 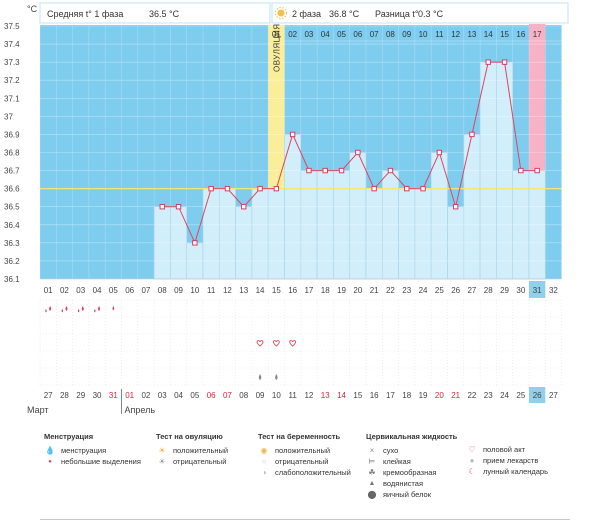 I want to click on cycle-day-label: 01, so click(x=48, y=290).